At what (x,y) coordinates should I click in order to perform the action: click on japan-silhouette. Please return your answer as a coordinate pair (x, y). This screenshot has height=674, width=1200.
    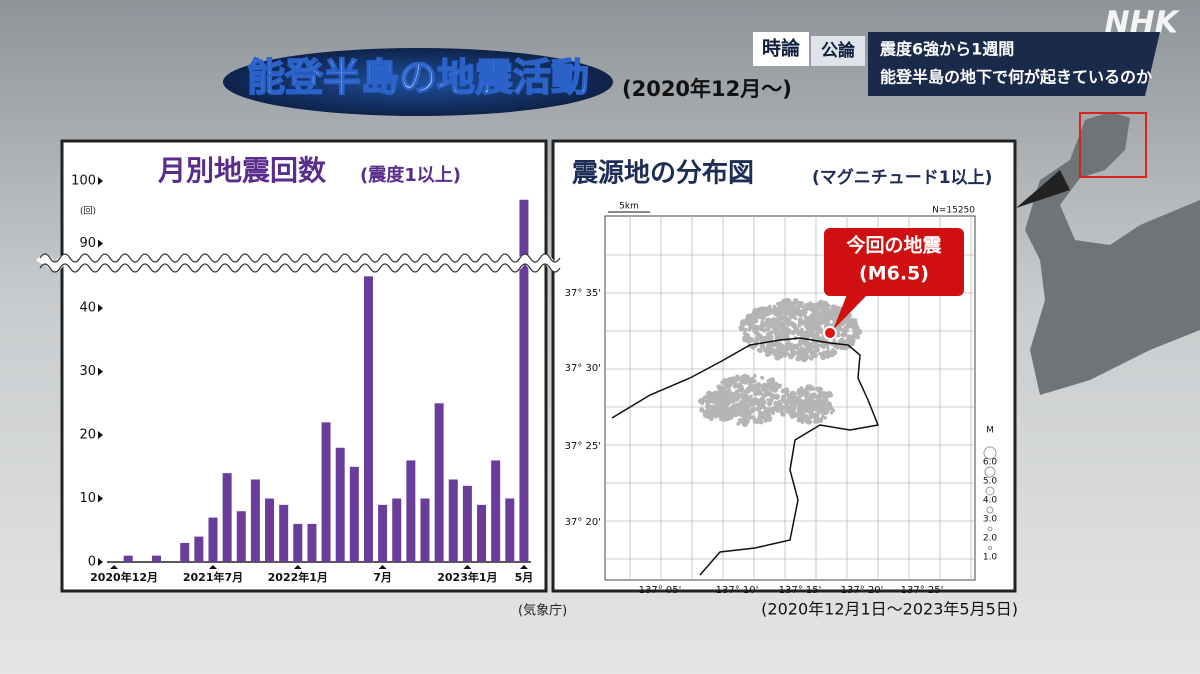
    Looking at the image, I should click on (1112, 253).